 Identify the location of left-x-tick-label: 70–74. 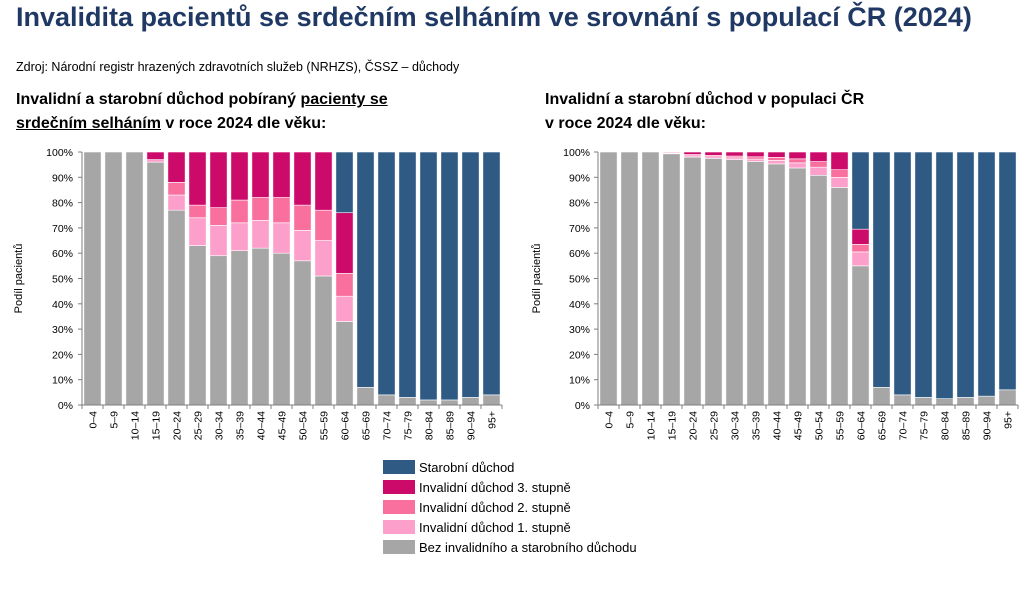
(388, 425).